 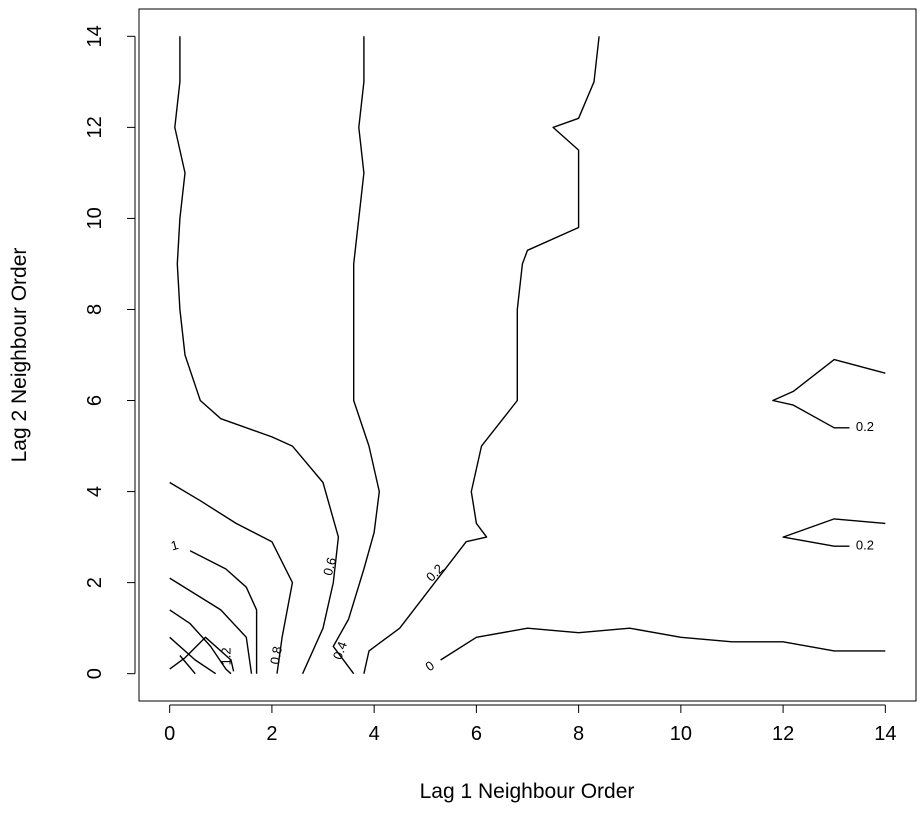 I want to click on y-axis-title: Lag 2 Neighbour Order, so click(x=19, y=355).